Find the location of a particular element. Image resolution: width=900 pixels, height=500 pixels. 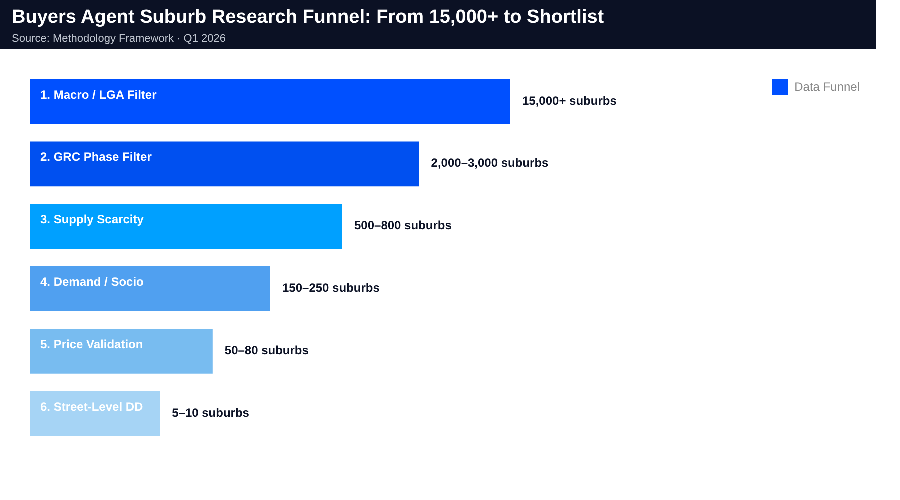

chart-title: Buyers Agent Suburb Research Funnel: From 15,000+ to Shortlist is located at coordinates (309, 18).